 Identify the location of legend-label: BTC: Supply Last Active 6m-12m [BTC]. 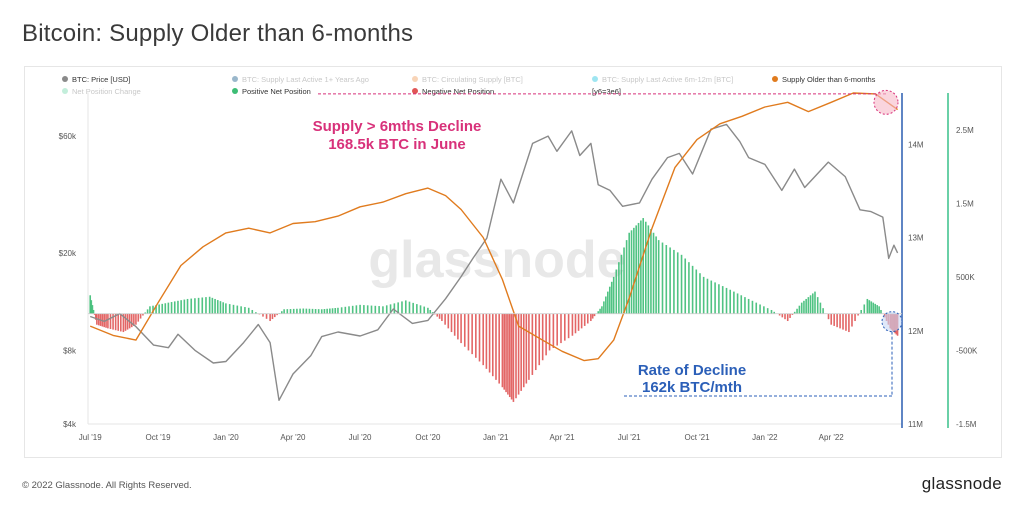
(668, 79).